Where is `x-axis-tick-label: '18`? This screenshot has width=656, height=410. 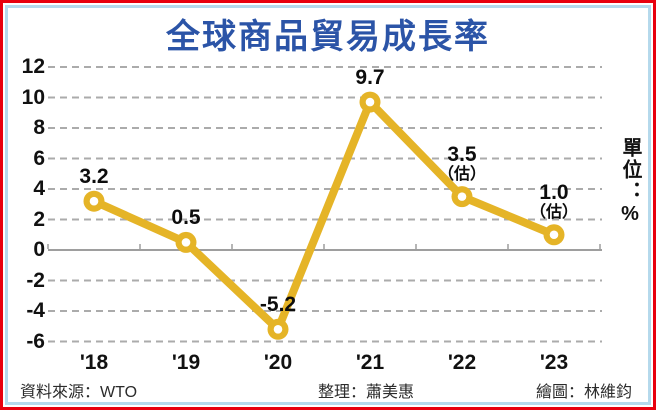 x-axis-tick-label: '18 is located at coordinates (94, 362).